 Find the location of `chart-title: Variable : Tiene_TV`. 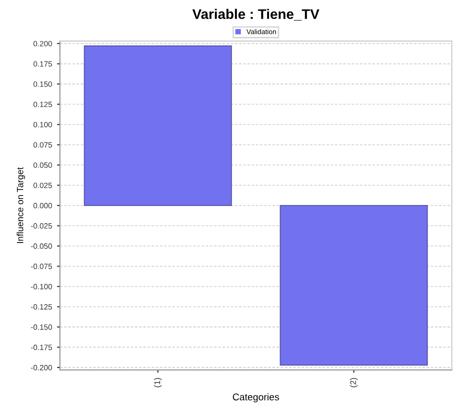

chart-title: Variable : Tiene_TV is located at coordinates (256, 14).